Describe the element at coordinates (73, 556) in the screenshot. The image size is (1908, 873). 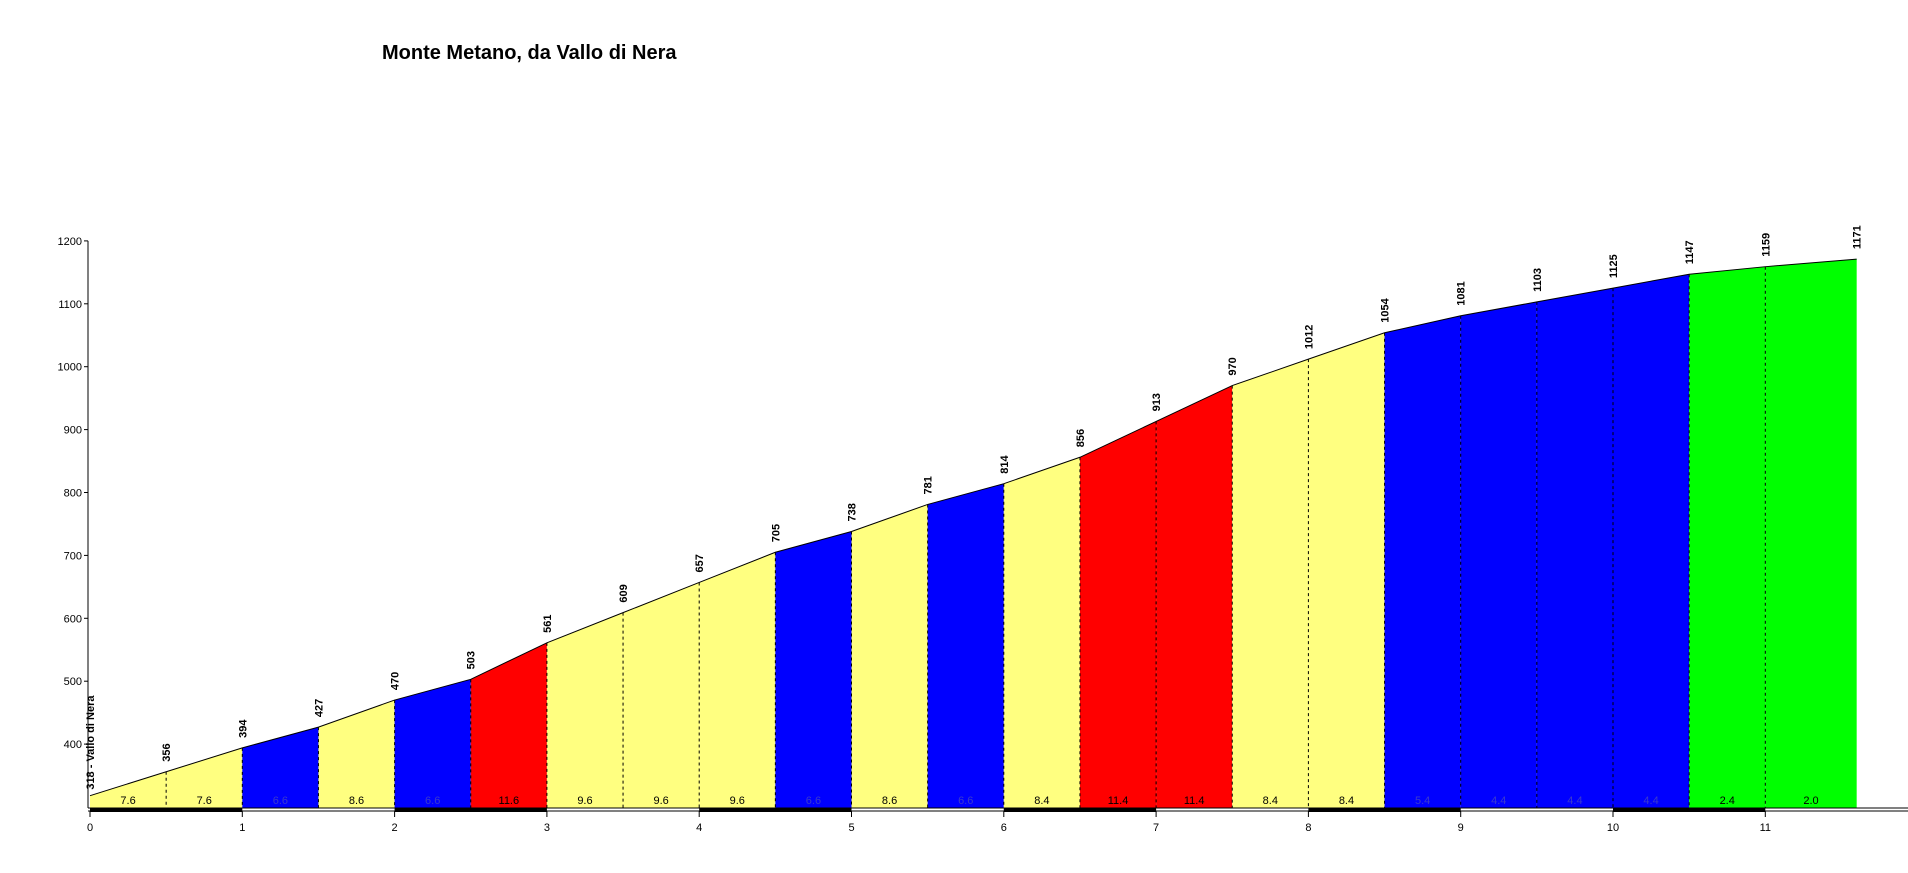
I see `y-tick-label: 700` at that location.